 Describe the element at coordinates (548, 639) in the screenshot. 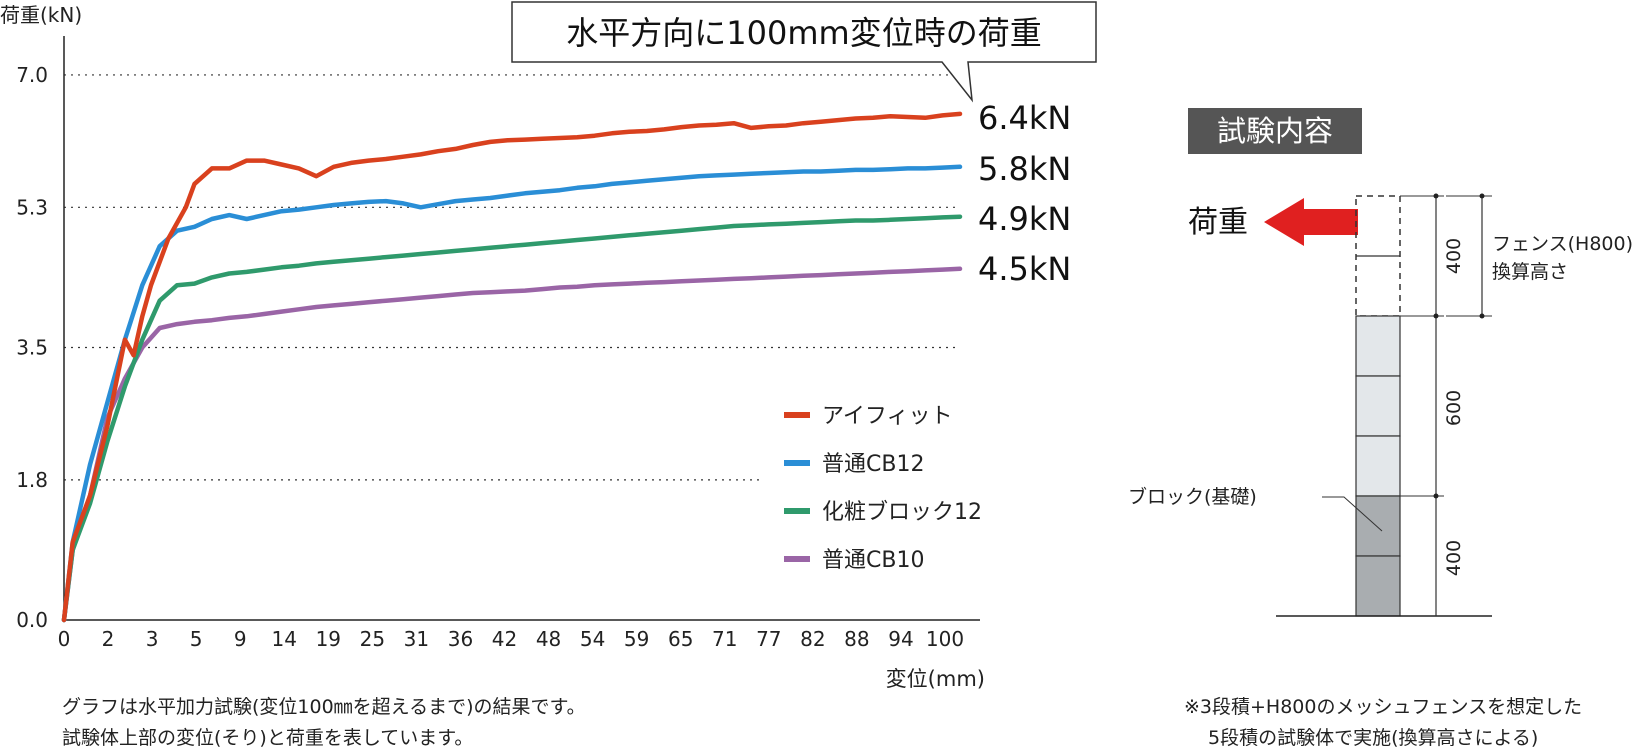

I see `x-tick-label: 48` at that location.